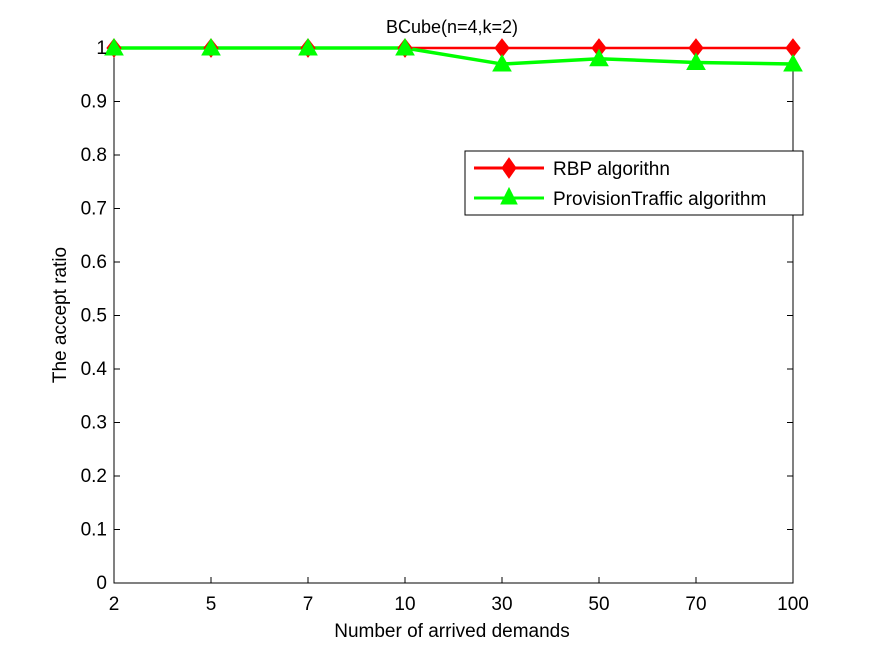 The image size is (875, 656). I want to click on y-tick-label: 0.5, so click(94, 316).